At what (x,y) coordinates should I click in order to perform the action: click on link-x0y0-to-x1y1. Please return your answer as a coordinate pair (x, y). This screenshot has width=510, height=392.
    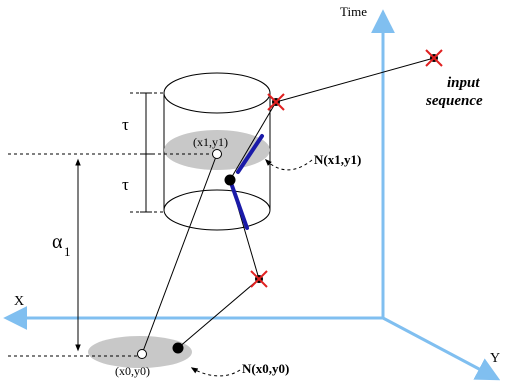
    Looking at the image, I should click on (179, 254).